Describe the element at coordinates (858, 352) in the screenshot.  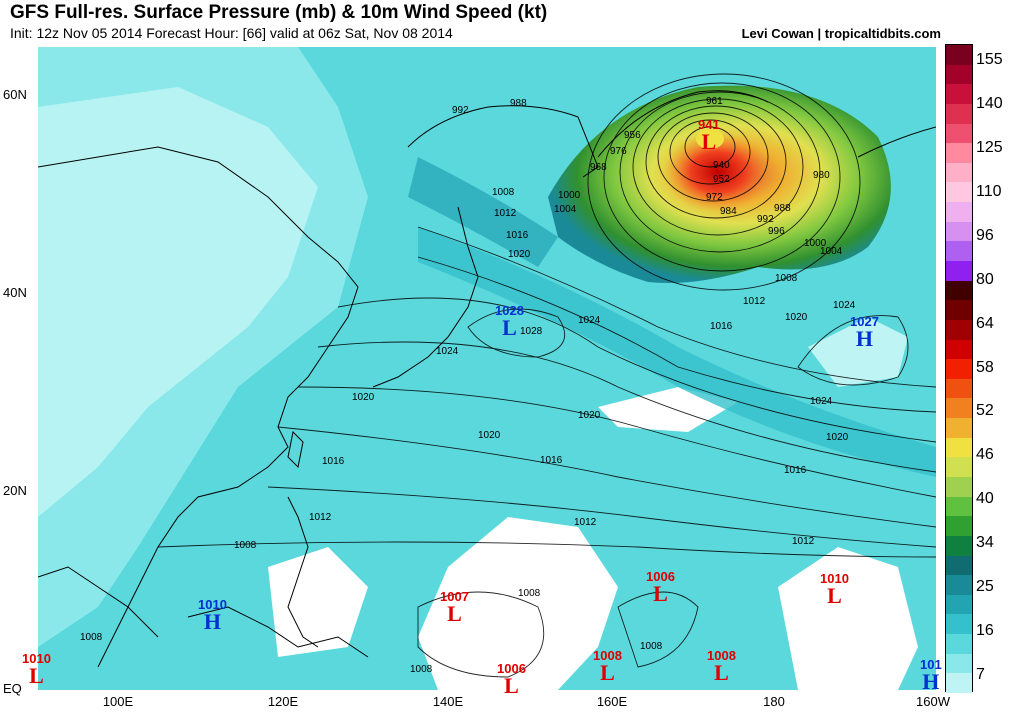
I see `calm-patch-high` at that location.